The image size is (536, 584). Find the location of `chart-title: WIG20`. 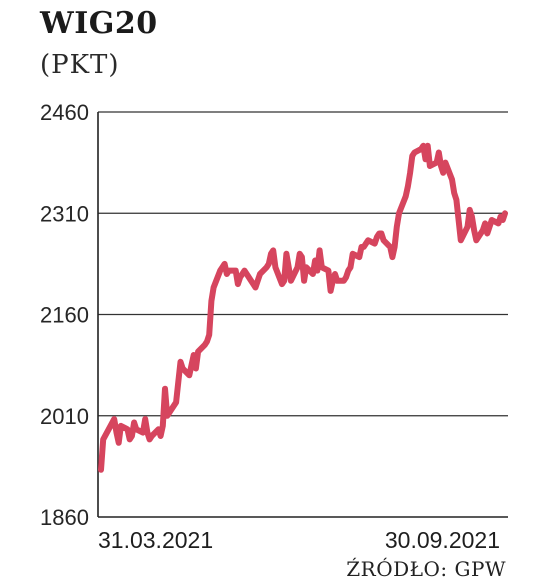

chart-title: WIG20 is located at coordinates (99, 23).